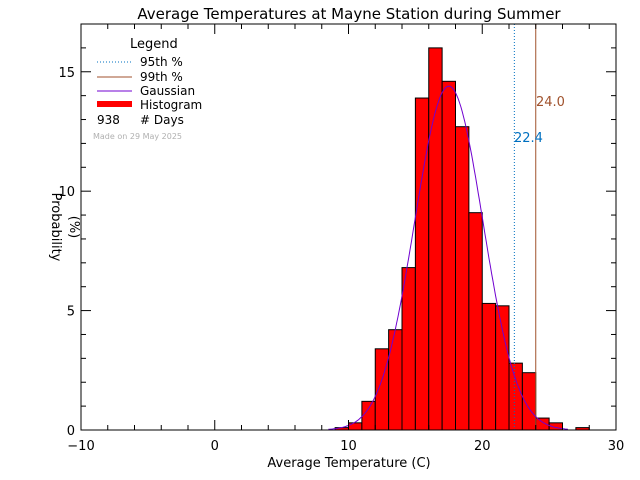  What do you see at coordinates (525, 227) in the screenshot?
I see `percentile-lines` at bounding box center [525, 227].